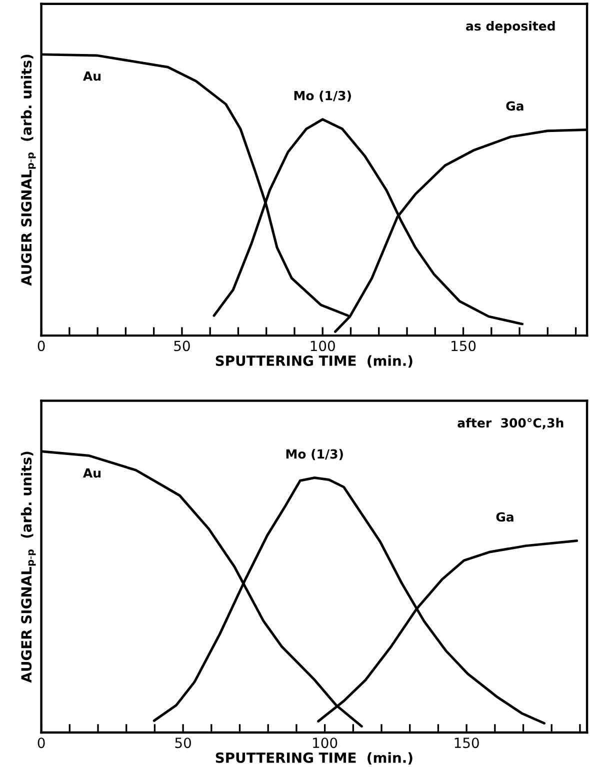 Image resolution: width=590 pixels, height=767 pixels. I want to click on text: after 300°C,3h, so click(511, 424).